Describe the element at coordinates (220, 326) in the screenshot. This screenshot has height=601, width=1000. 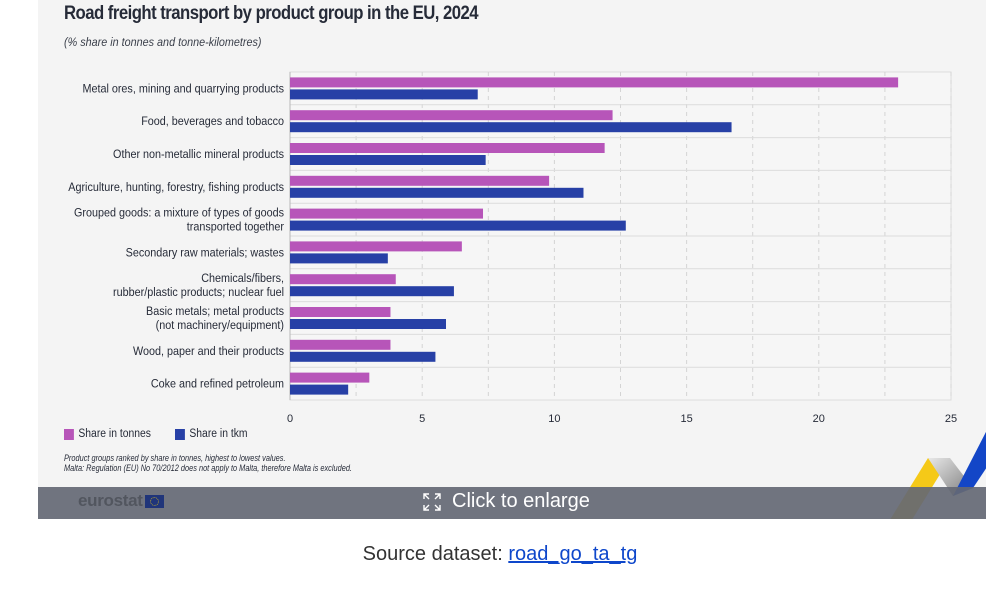
I see `category-label: (not machinery/equipment)` at that location.